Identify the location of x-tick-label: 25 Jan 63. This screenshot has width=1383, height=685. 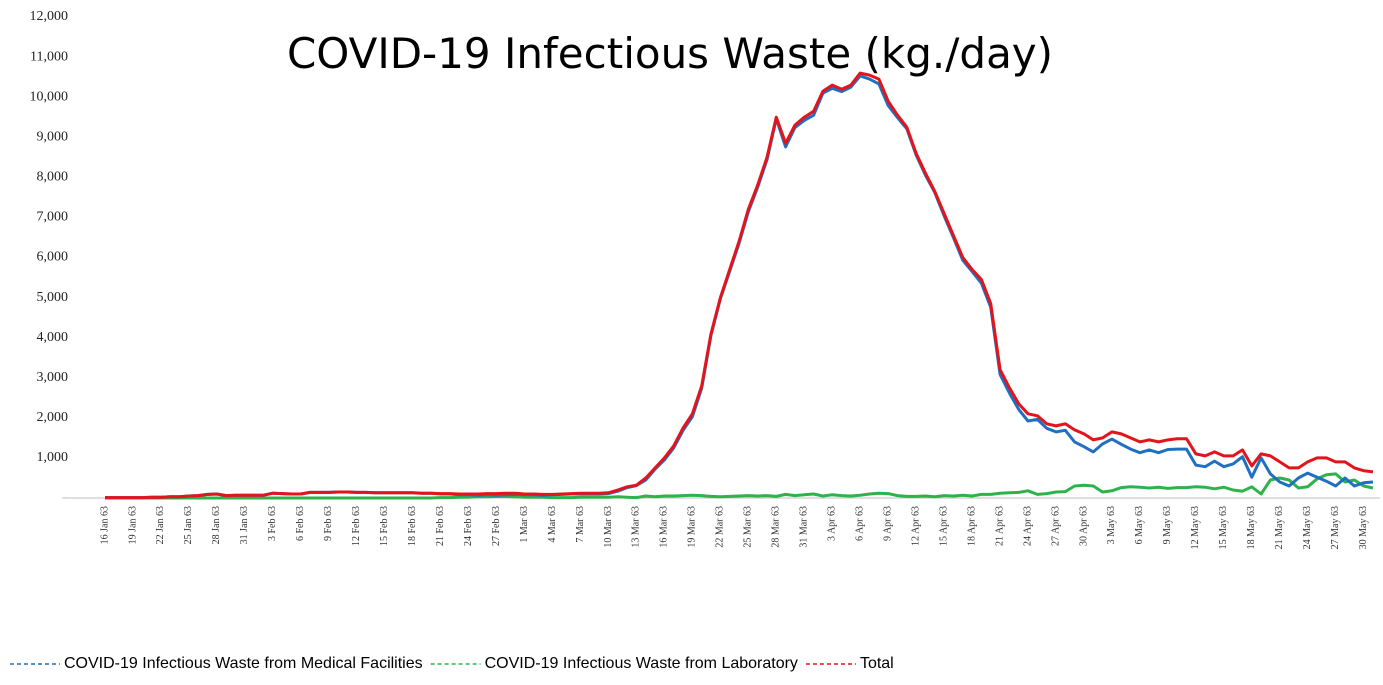
(188, 525).